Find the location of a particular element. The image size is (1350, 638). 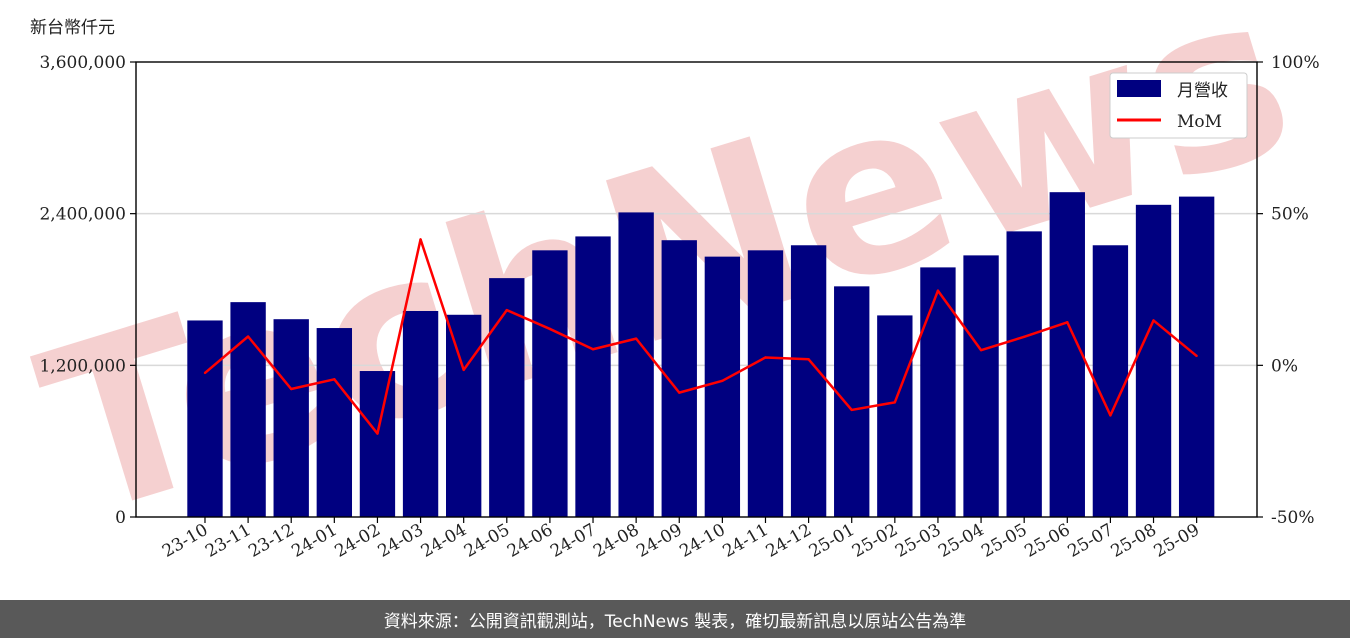

left-axis: 0 1,200,000 2,400,000 3,600,000 is located at coordinates (87, 290).